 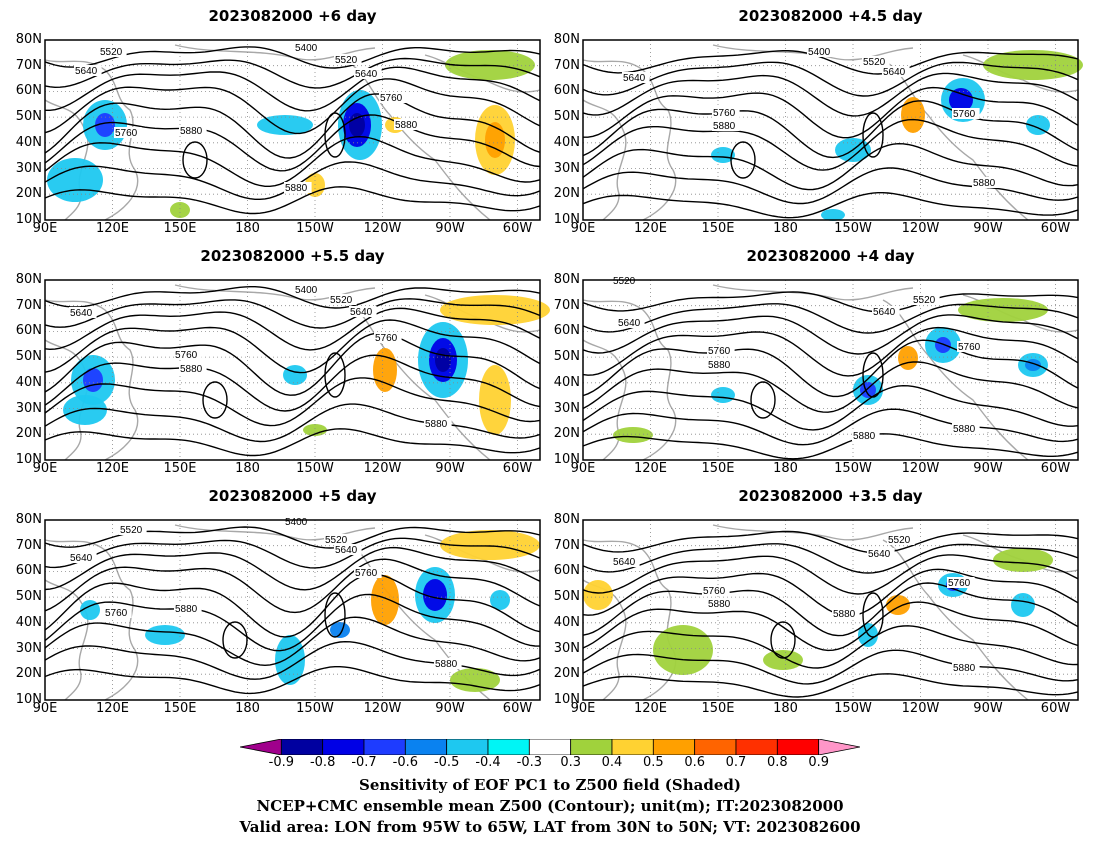 I want to click on colorbar-tick-label: -0.6, so click(x=405, y=762).